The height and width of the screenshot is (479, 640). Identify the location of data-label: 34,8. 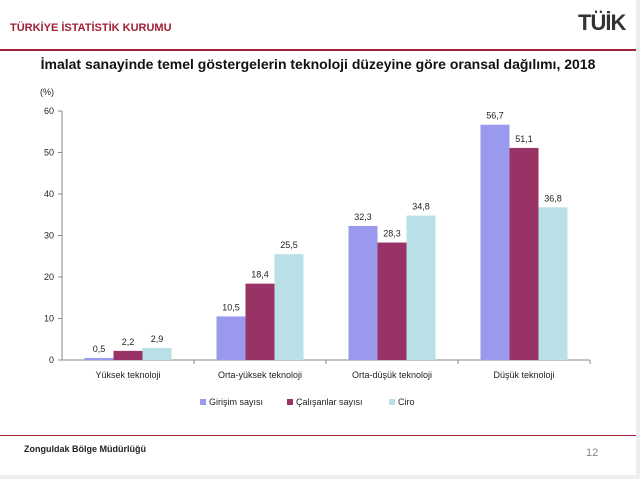
(421, 207).